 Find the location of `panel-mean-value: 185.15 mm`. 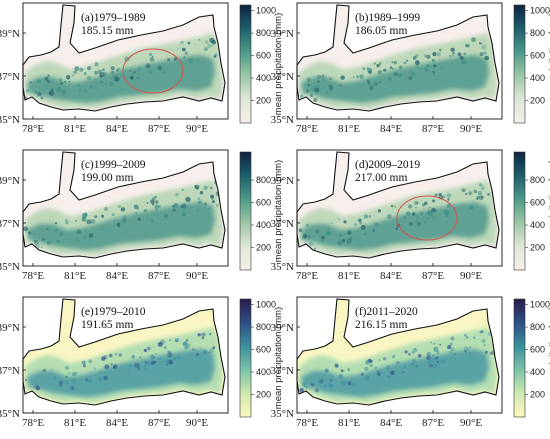

panel-mean-value: 185.15 mm is located at coordinates (107, 31).